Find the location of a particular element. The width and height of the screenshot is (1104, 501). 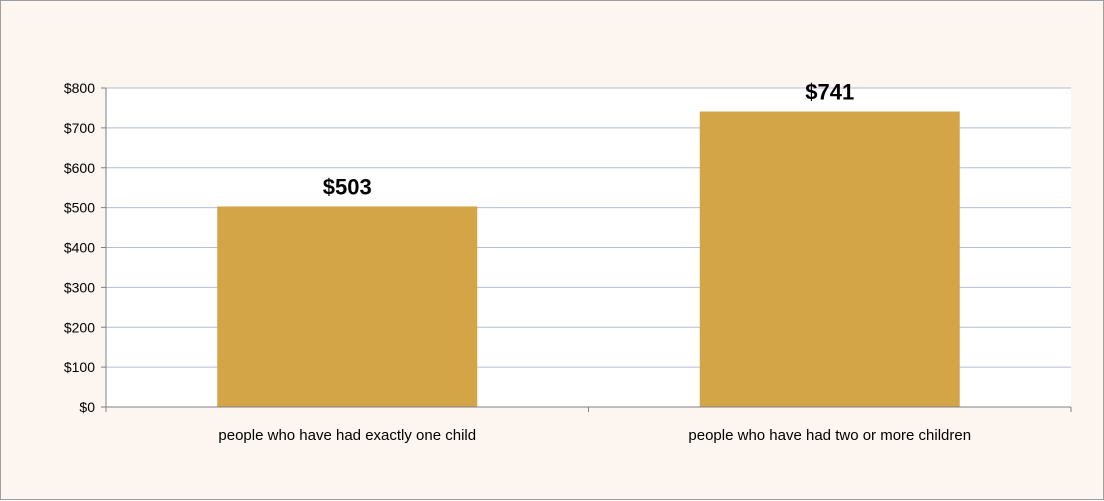

data-label: $741 is located at coordinates (829, 92).